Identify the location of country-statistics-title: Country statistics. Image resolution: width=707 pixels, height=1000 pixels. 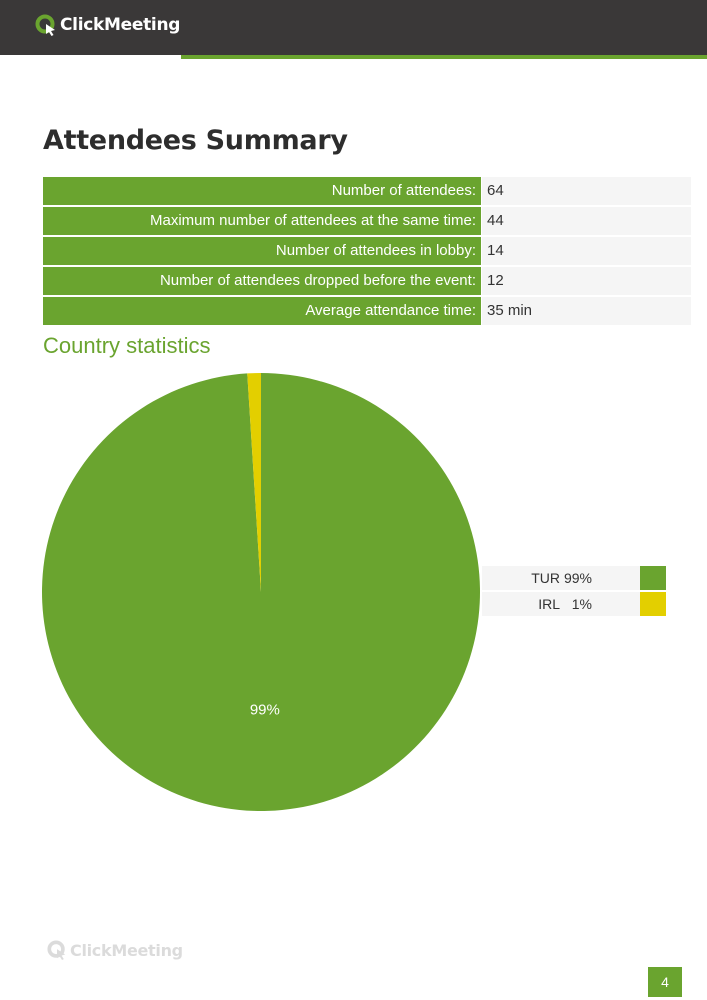
(127, 345).